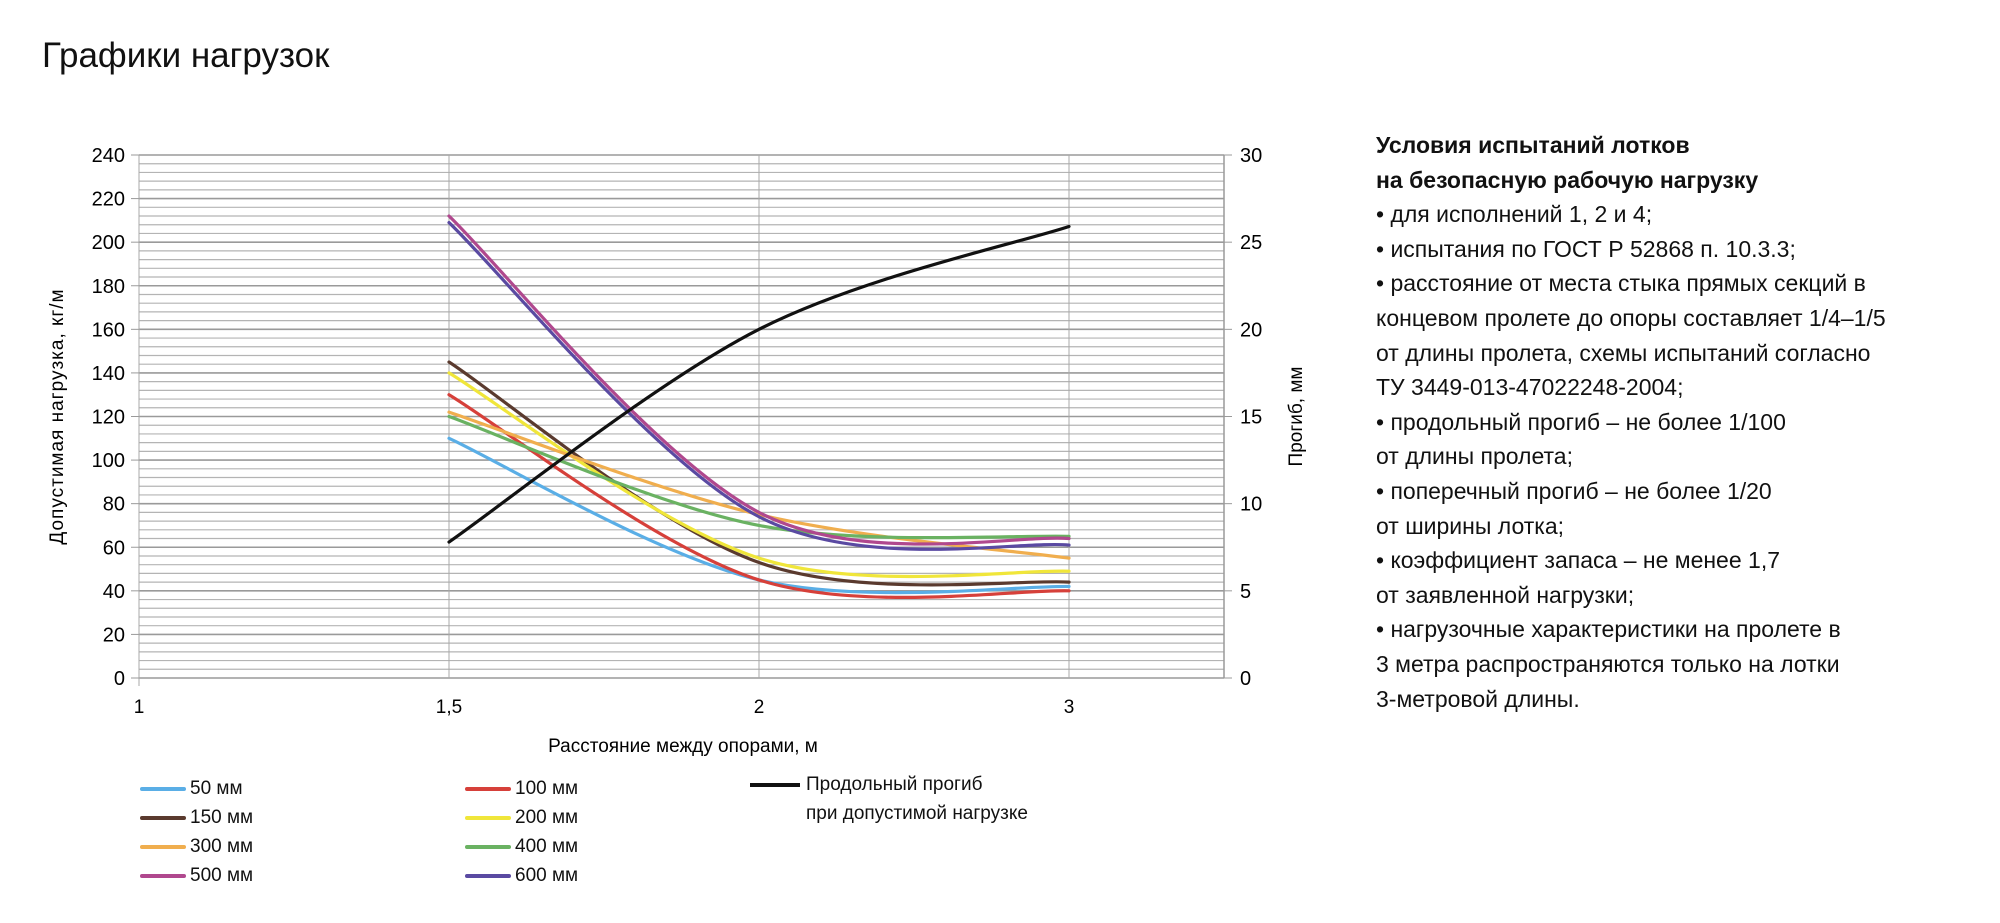  I want to click on series-line-500mm, so click(759, 380).